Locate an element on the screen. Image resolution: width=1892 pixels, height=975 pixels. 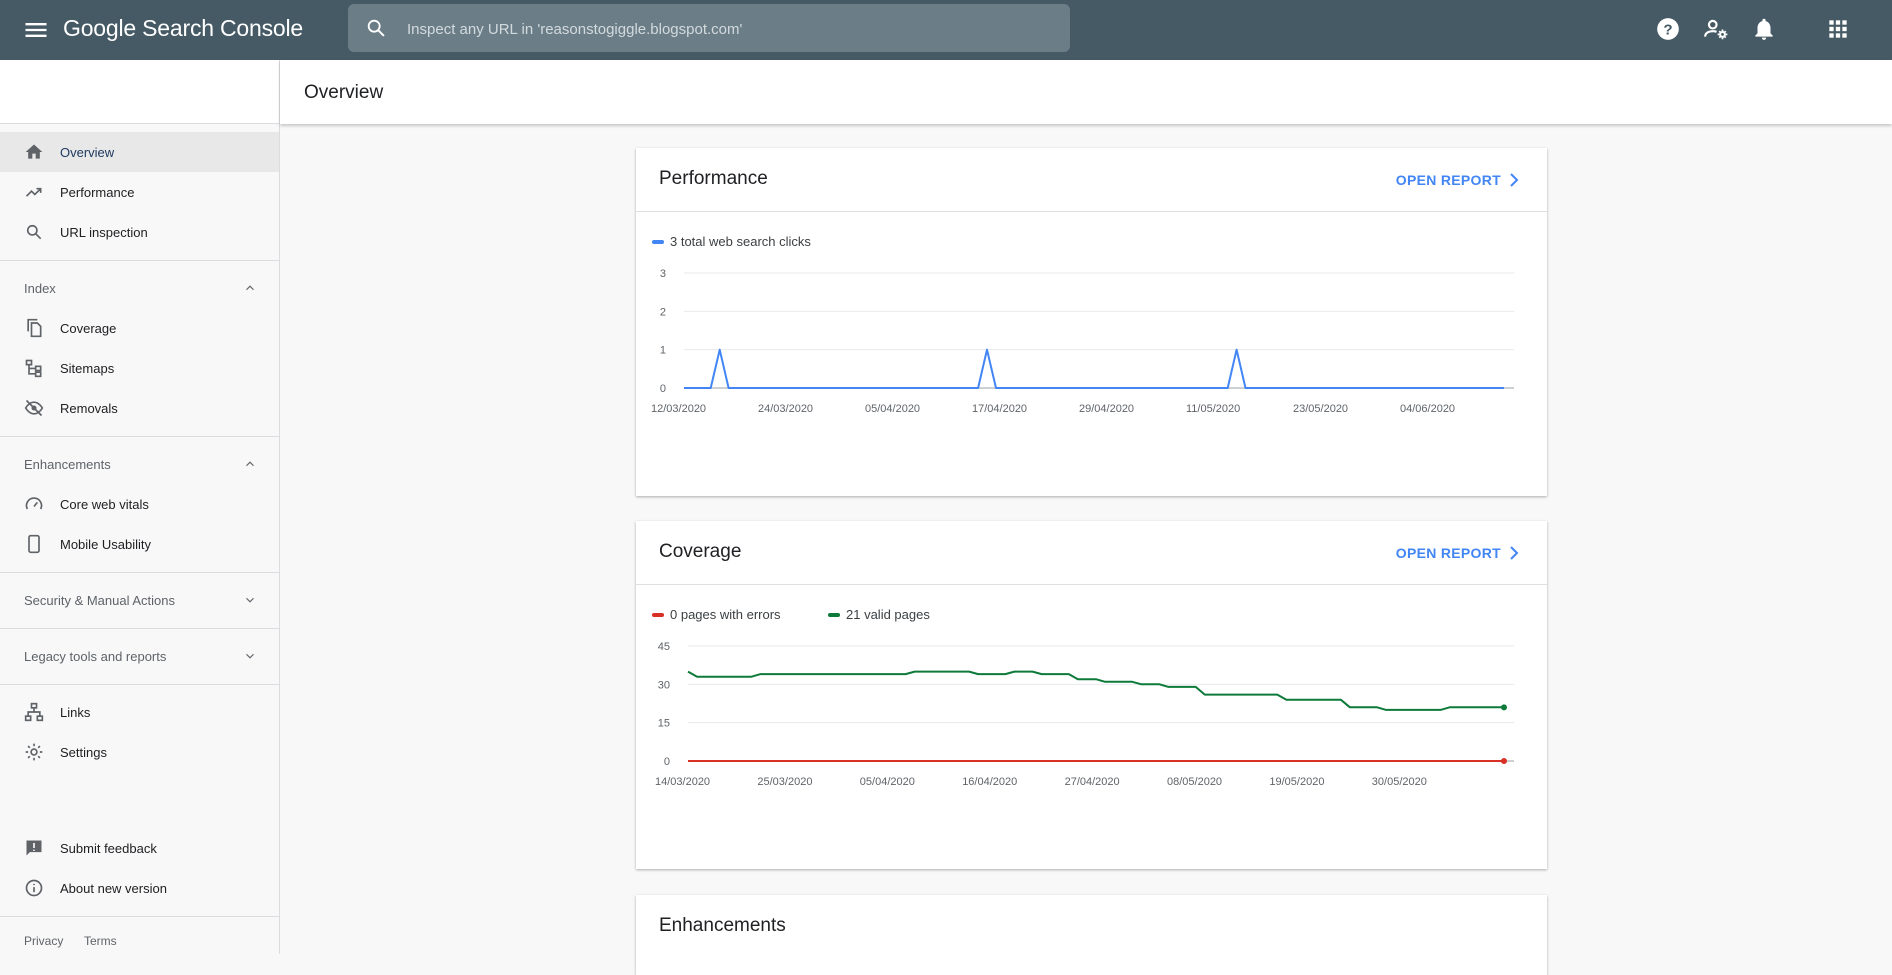
x-tick-label: 17/04/2020 is located at coordinates (999, 409).